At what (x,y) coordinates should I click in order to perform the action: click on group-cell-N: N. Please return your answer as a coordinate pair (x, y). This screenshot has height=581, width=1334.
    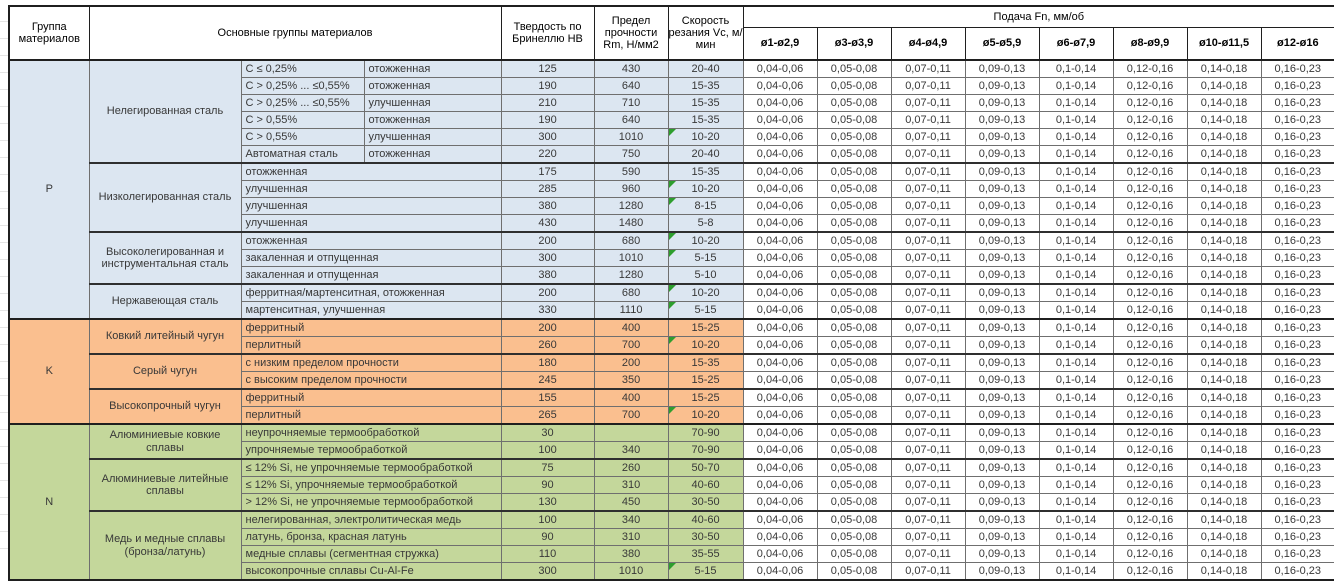
    Looking at the image, I should click on (49, 502).